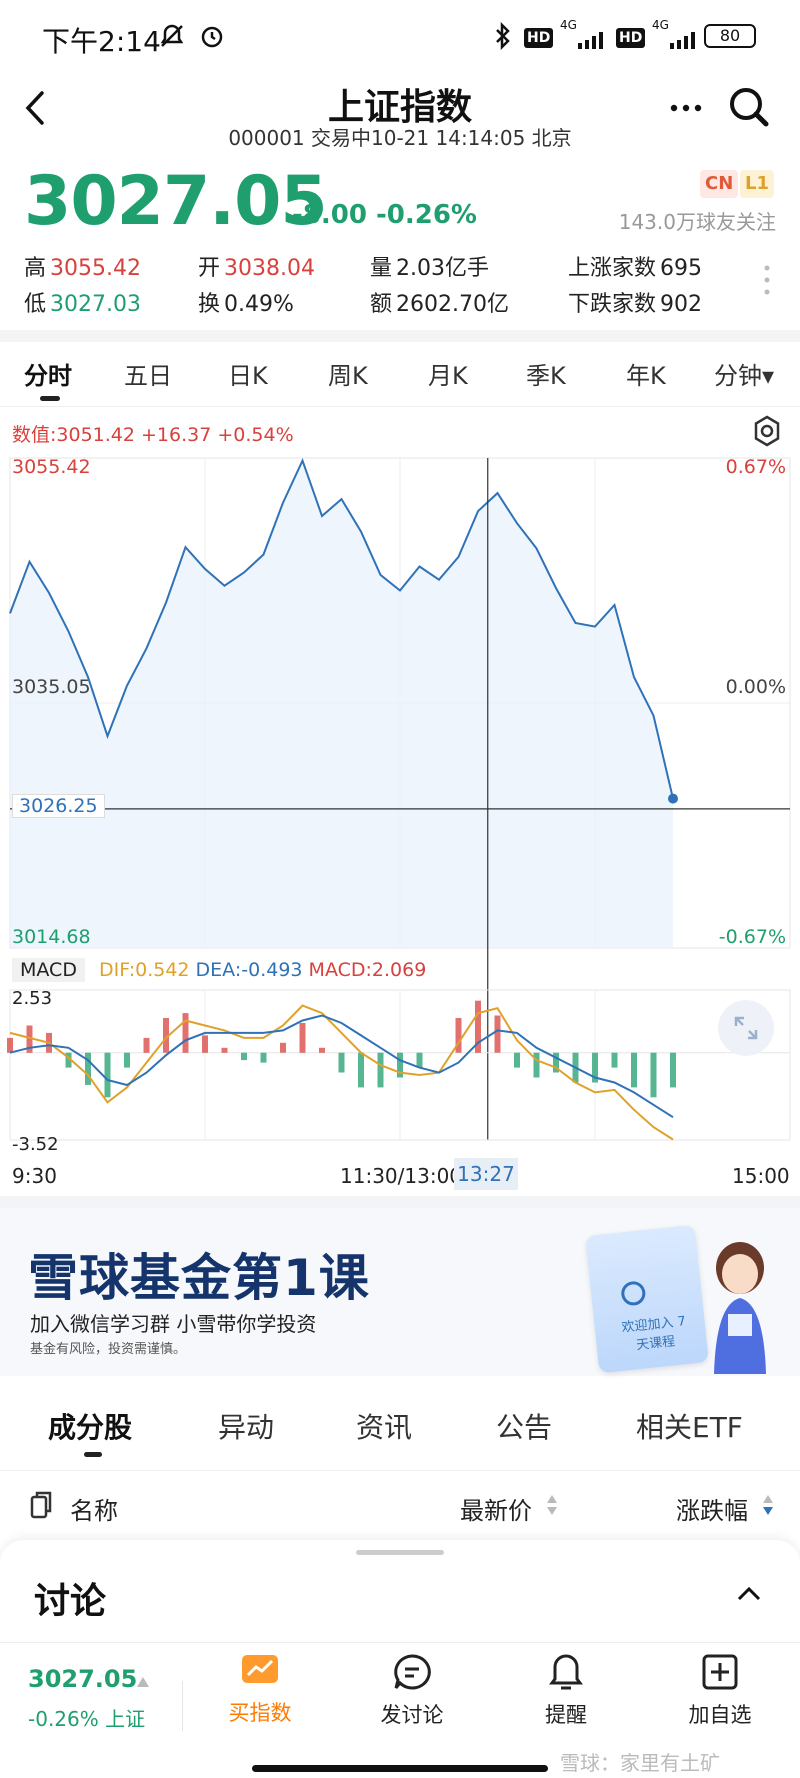  Describe the element at coordinates (259, 304) in the screenshot. I see `stat-turnover-value: 0.49%` at that location.